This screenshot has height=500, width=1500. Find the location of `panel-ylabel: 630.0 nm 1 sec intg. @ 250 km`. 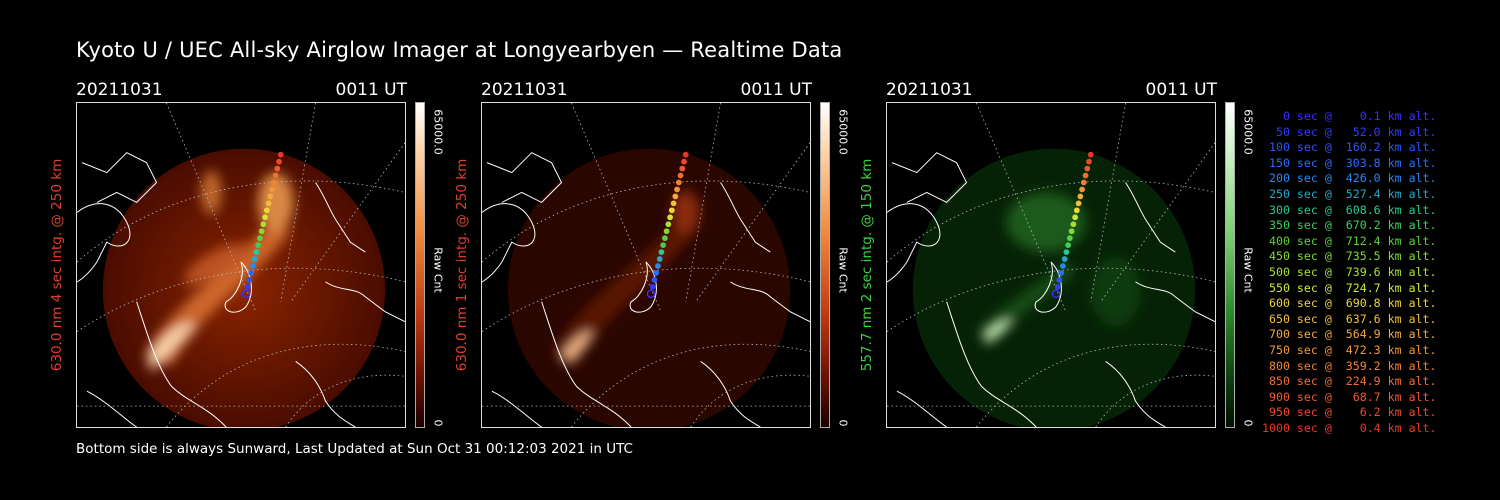

panel-ylabel: 630.0 nm 1 sec intg. @ 250 km is located at coordinates (462, 265).